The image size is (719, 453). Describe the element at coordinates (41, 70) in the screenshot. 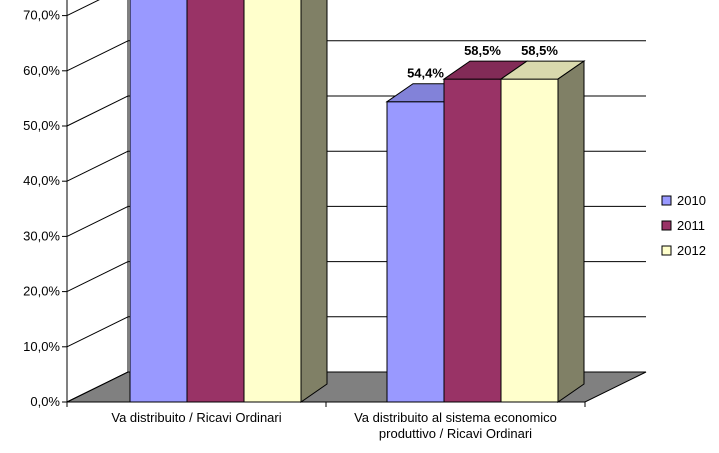

I see `y-tick-label: 60,0%` at that location.